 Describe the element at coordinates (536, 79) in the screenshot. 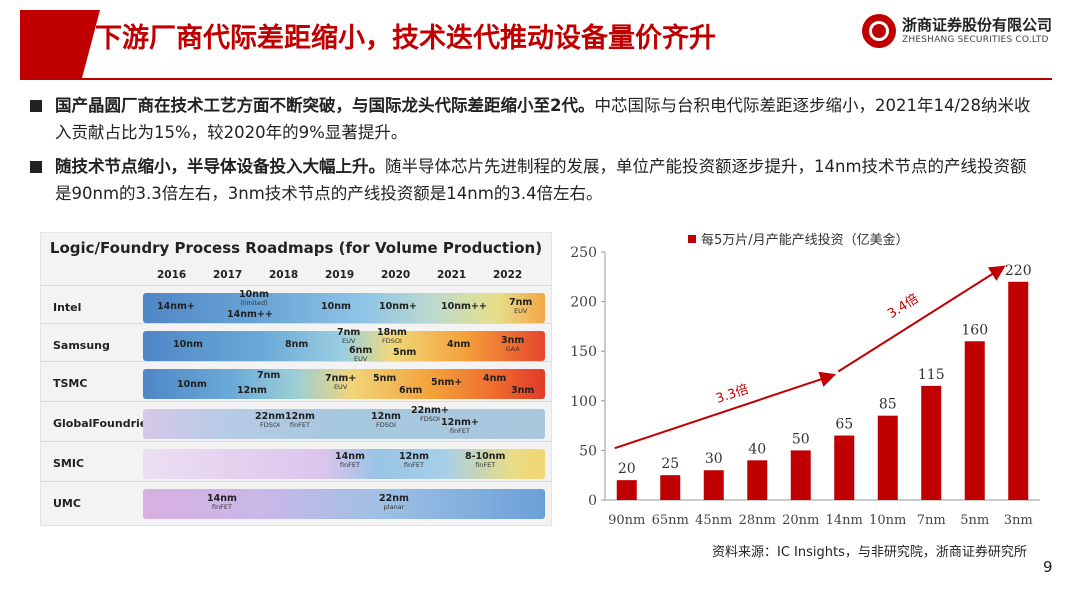

I see `title-divider` at that location.